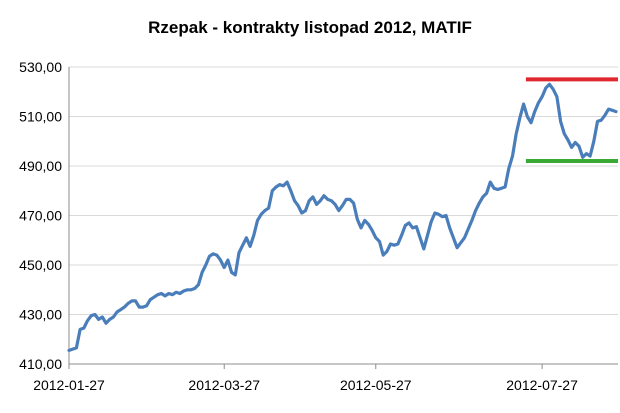 The height and width of the screenshot is (413, 620). I want to click on x-tick-label: 2012-03-27, so click(224, 385).